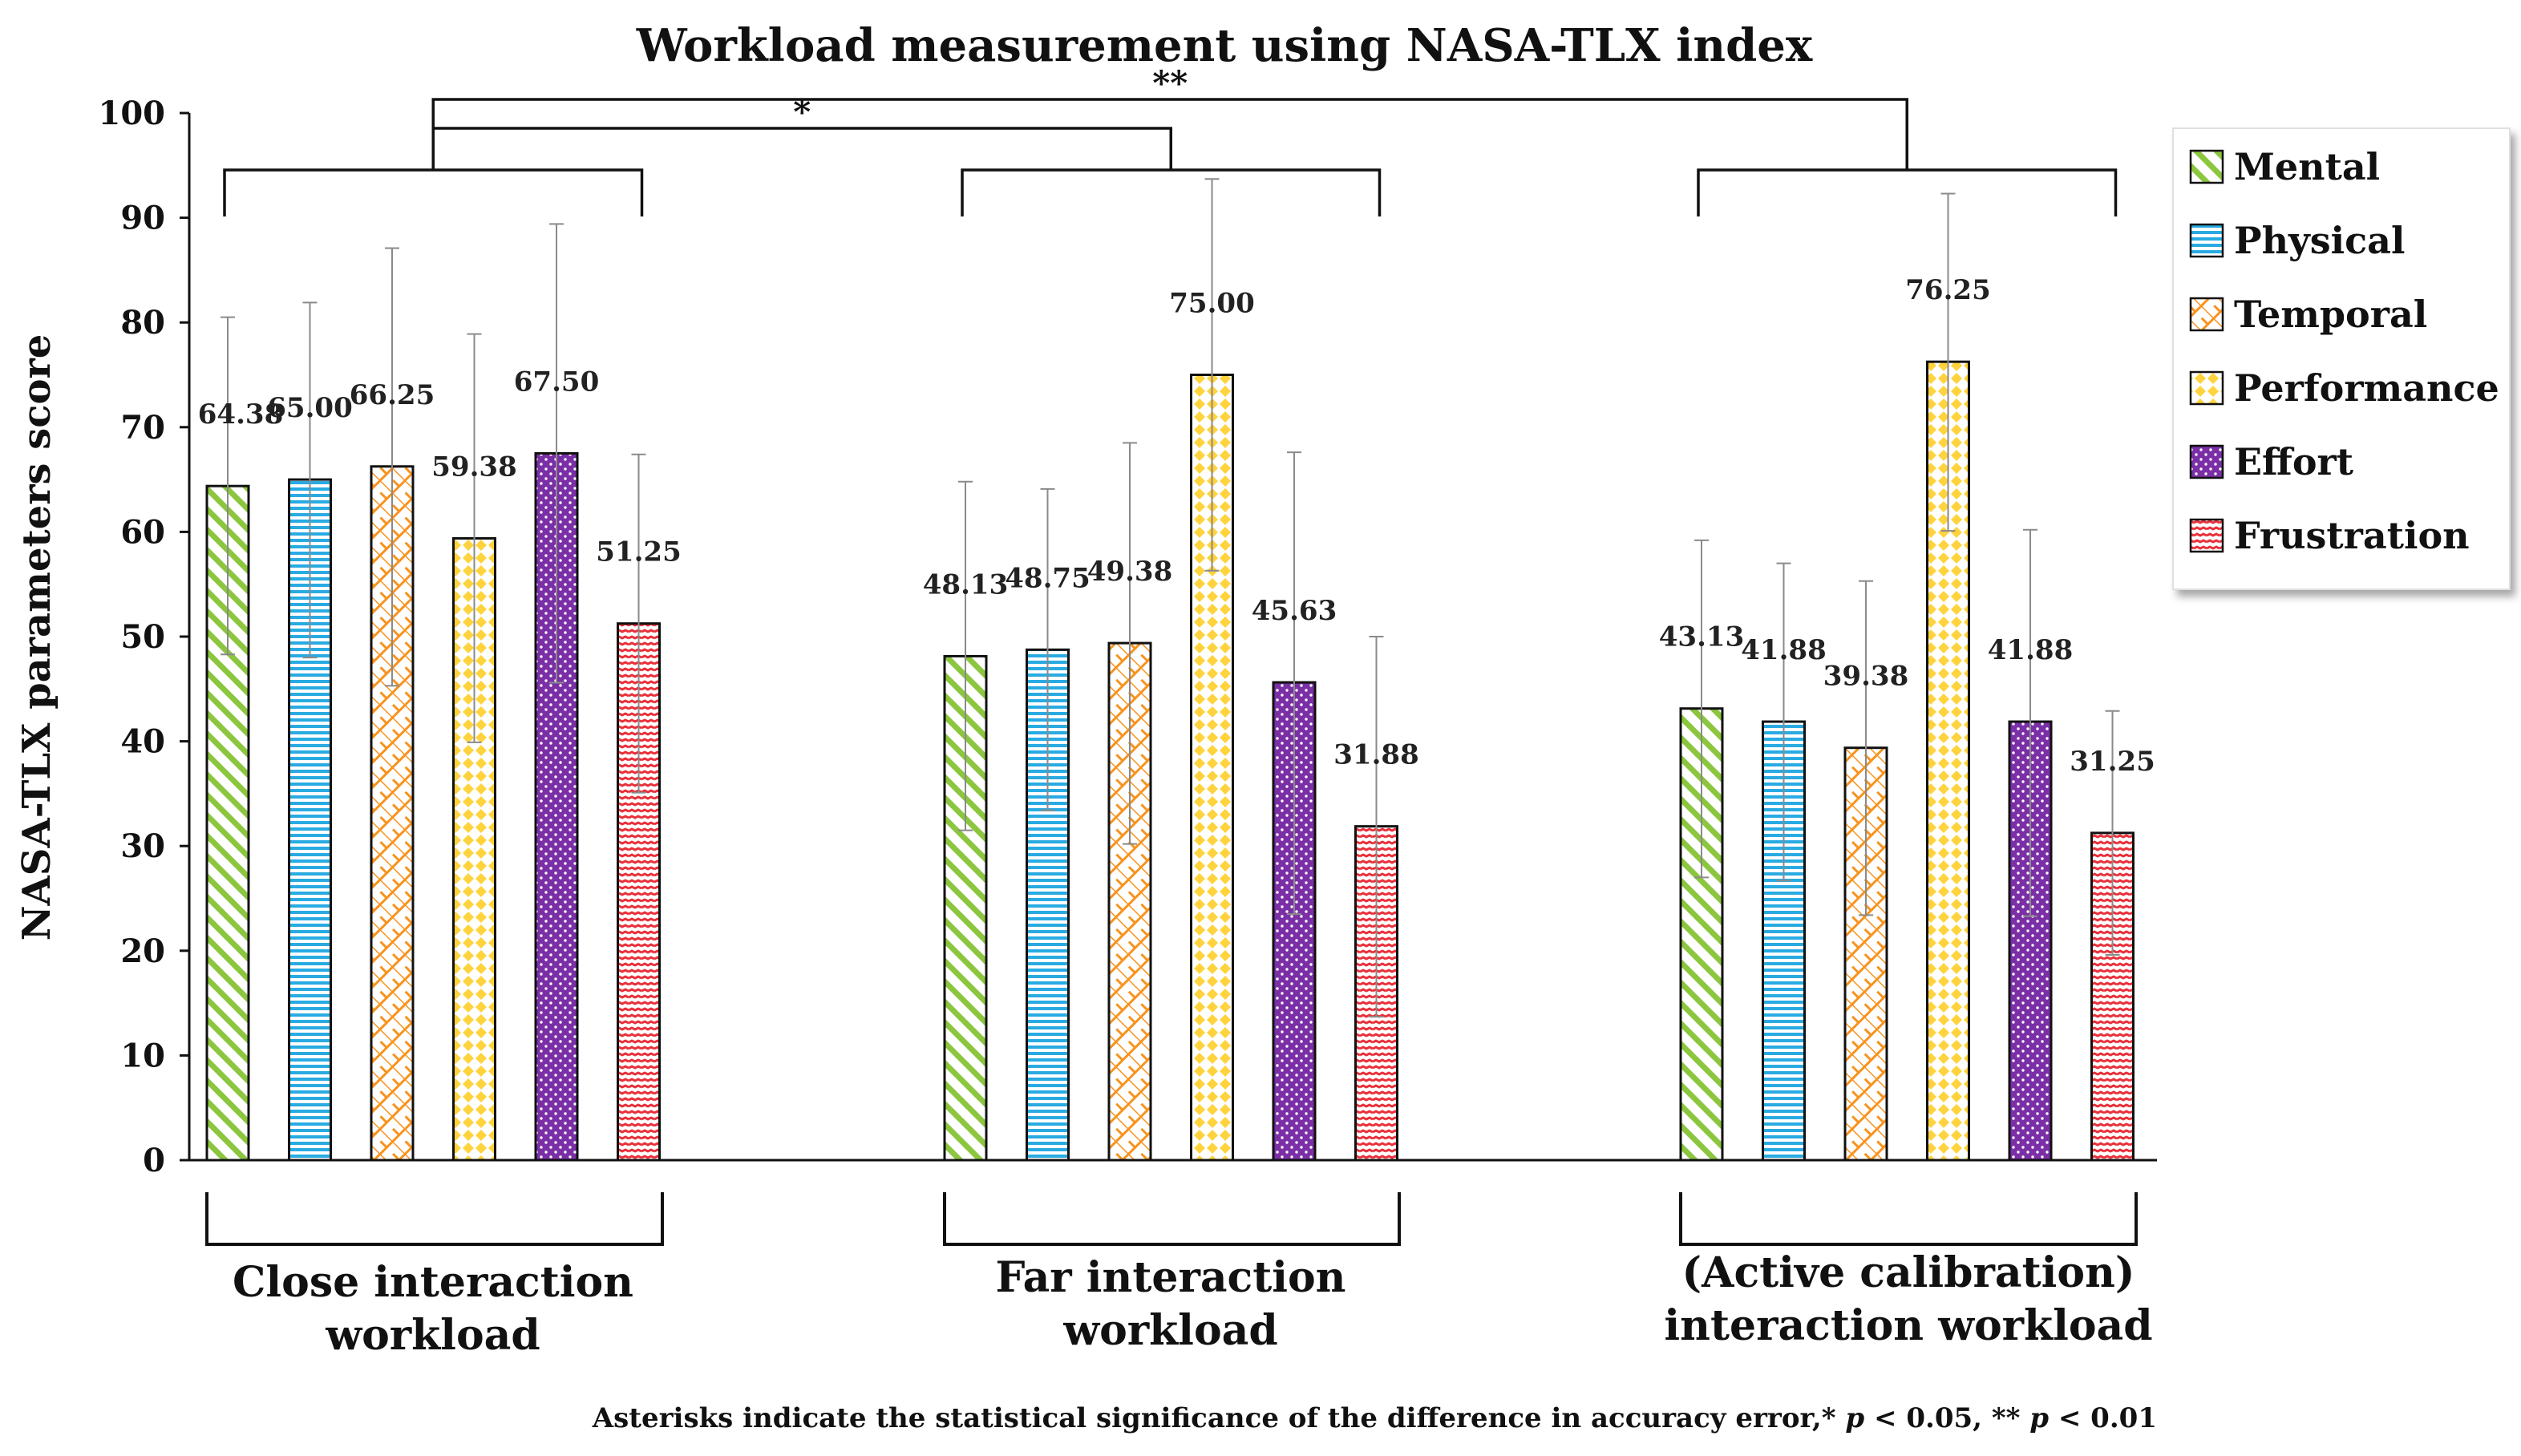 The width and height of the screenshot is (2521, 1456). Describe the element at coordinates (143, 323) in the screenshot. I see `y-tick-label: 80` at that location.